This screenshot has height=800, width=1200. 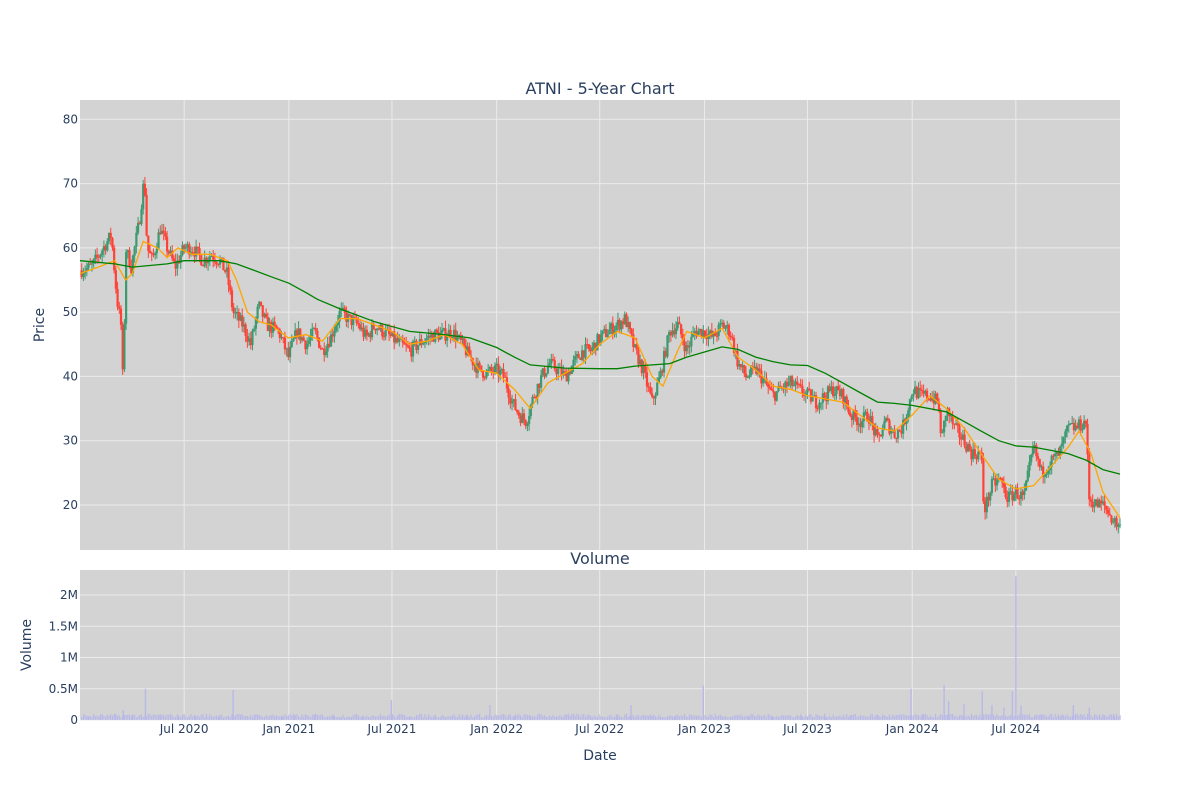 What do you see at coordinates (70, 441) in the screenshot?
I see `price-y-tick-label: 30` at bounding box center [70, 441].